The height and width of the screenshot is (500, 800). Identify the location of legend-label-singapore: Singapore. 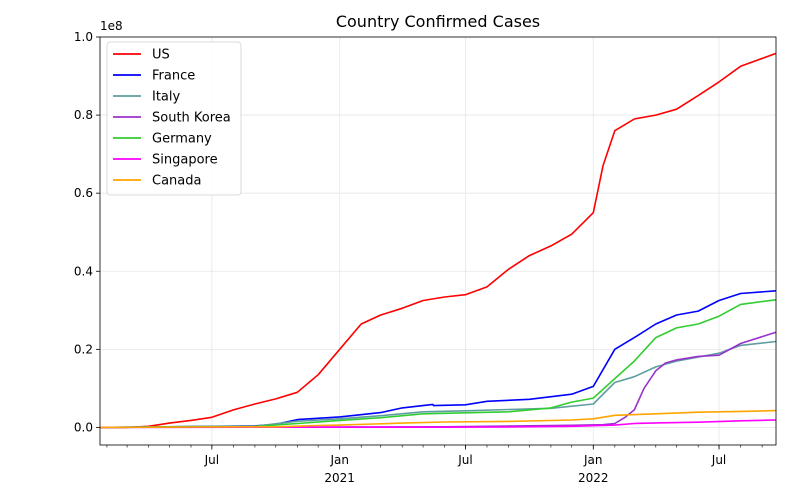
(185, 160).